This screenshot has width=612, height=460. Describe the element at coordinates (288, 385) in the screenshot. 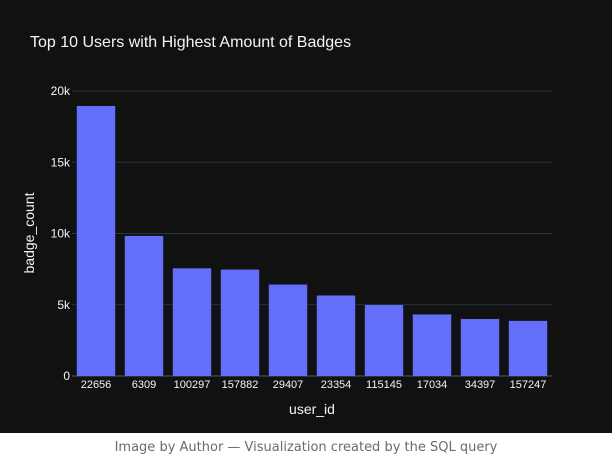

I see `x-tick-label: 29407` at that location.